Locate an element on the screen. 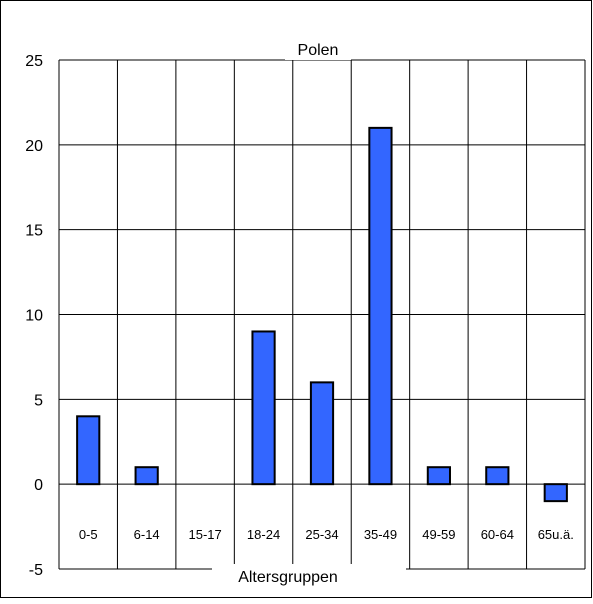  chart-title: Polen is located at coordinates (318, 50).